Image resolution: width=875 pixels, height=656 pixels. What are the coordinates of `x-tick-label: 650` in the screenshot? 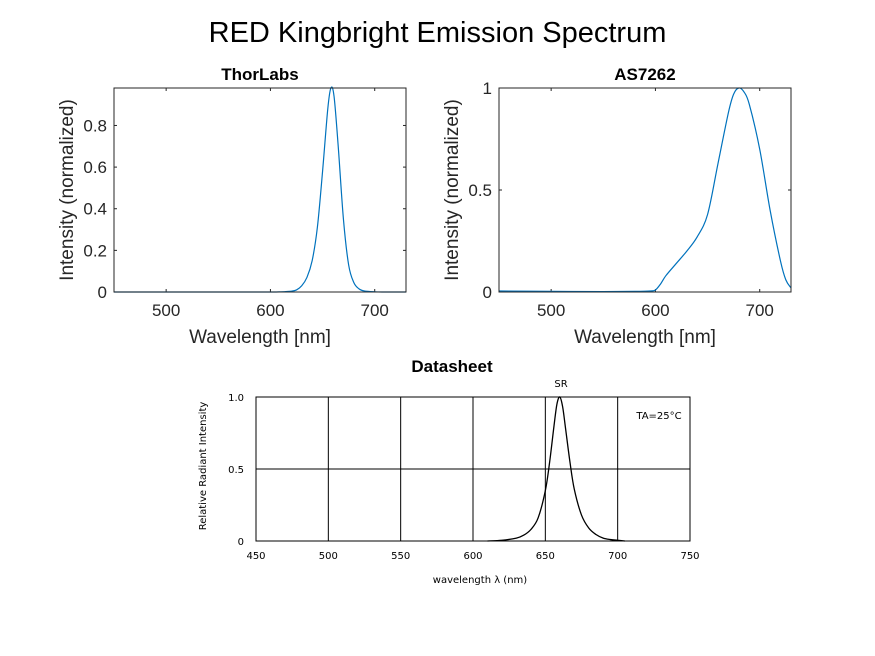 It's located at (545, 556).